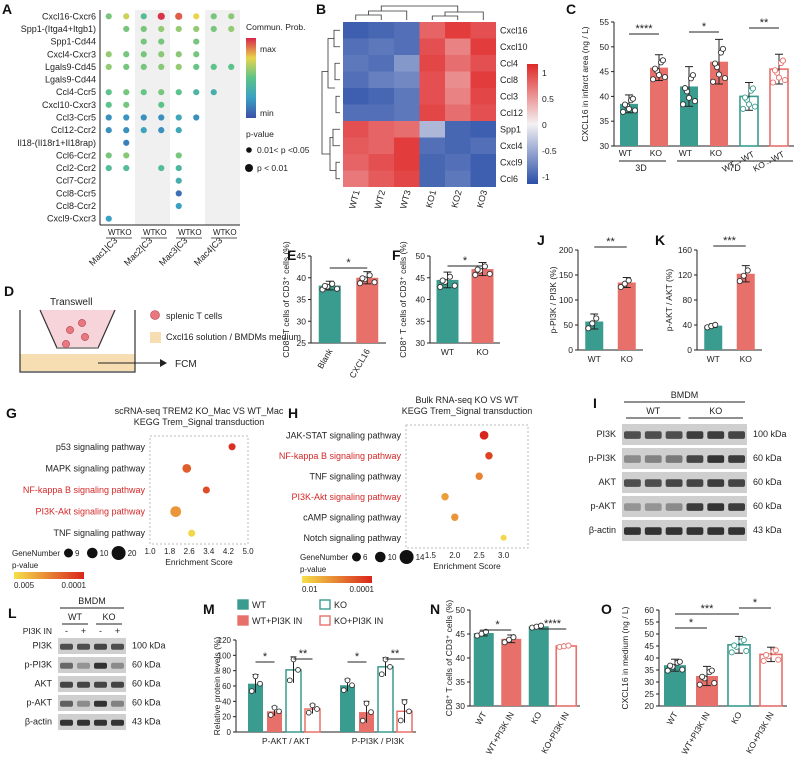  Describe the element at coordinates (500, 733) in the screenshot. I see `x-tick-label: WT+PI3K IN` at that location.